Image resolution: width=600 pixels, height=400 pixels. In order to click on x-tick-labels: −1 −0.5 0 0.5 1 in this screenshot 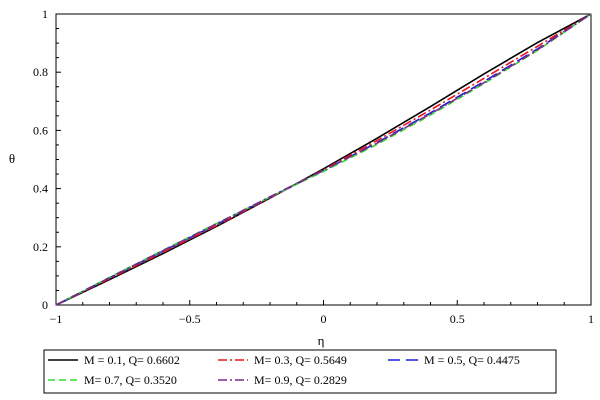, I will do `click(322, 319)`.